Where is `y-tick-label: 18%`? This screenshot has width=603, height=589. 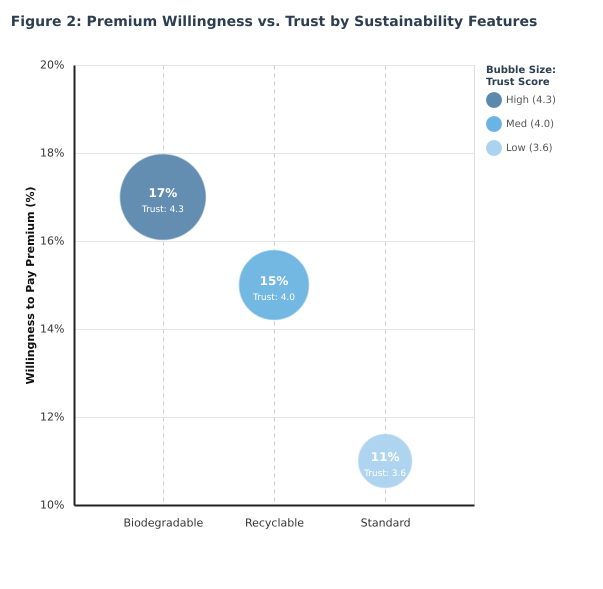 y-tick-label: 18% is located at coordinates (52, 153).